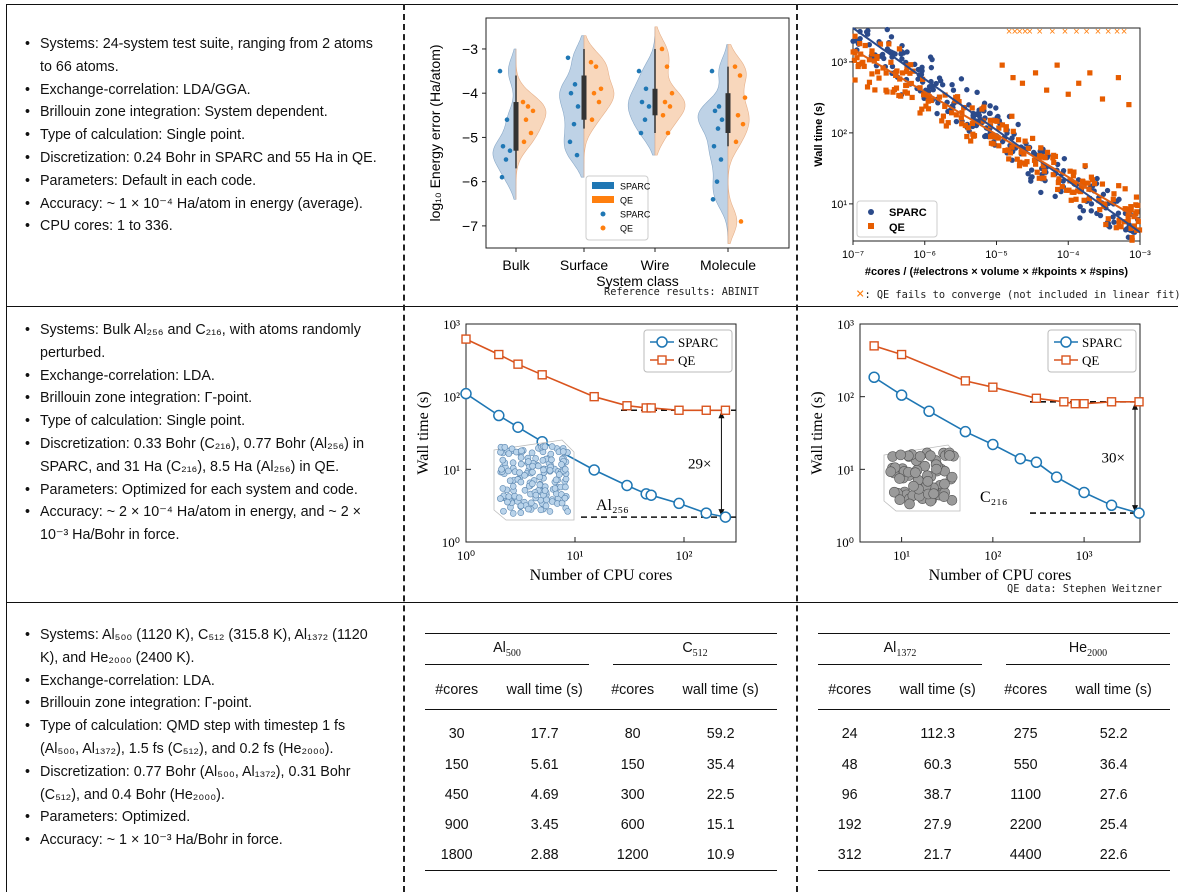 The height and width of the screenshot is (892, 1179). I want to click on cell-wall-time: 10.9, so click(720, 854).